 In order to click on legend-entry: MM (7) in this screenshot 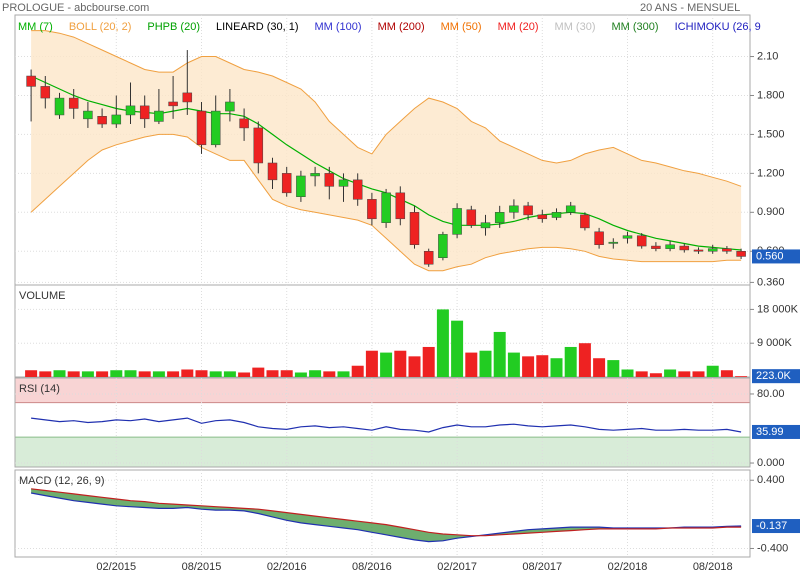, I will do `click(35, 27)`.